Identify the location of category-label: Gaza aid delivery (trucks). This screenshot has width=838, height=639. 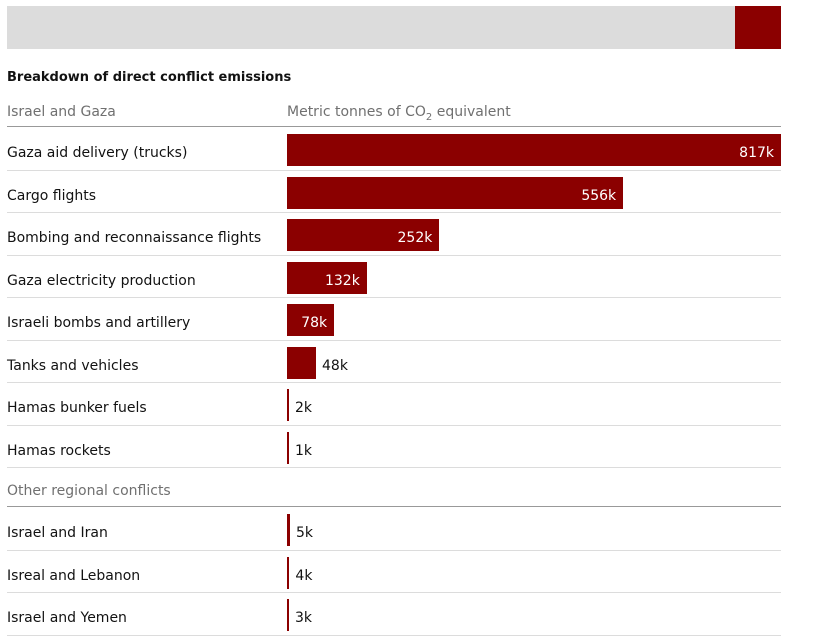
(97, 153).